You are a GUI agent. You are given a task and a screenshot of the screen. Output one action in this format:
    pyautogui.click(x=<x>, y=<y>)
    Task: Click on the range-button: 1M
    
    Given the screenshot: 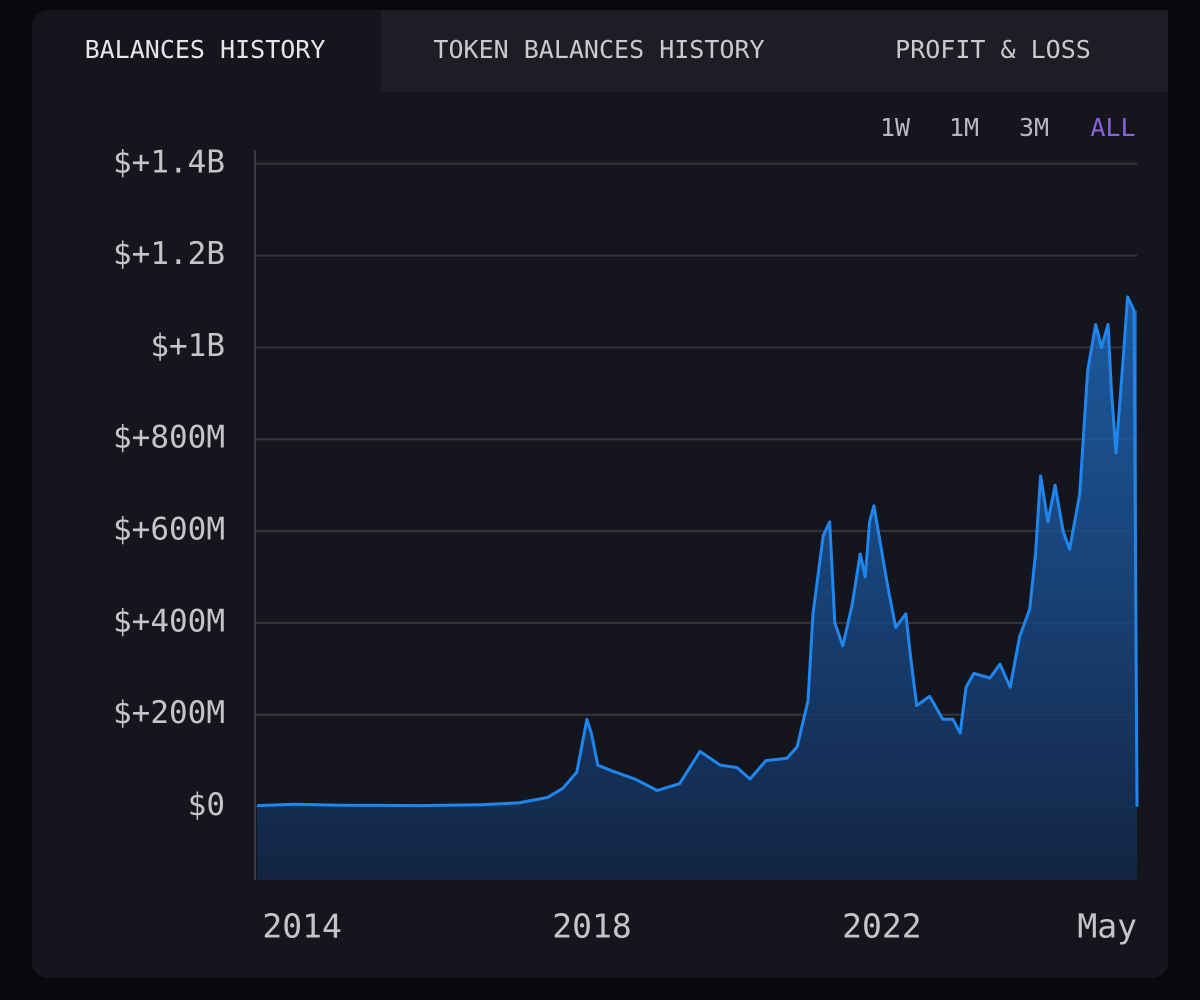 What is the action you would take?
    pyautogui.click(x=964, y=127)
    